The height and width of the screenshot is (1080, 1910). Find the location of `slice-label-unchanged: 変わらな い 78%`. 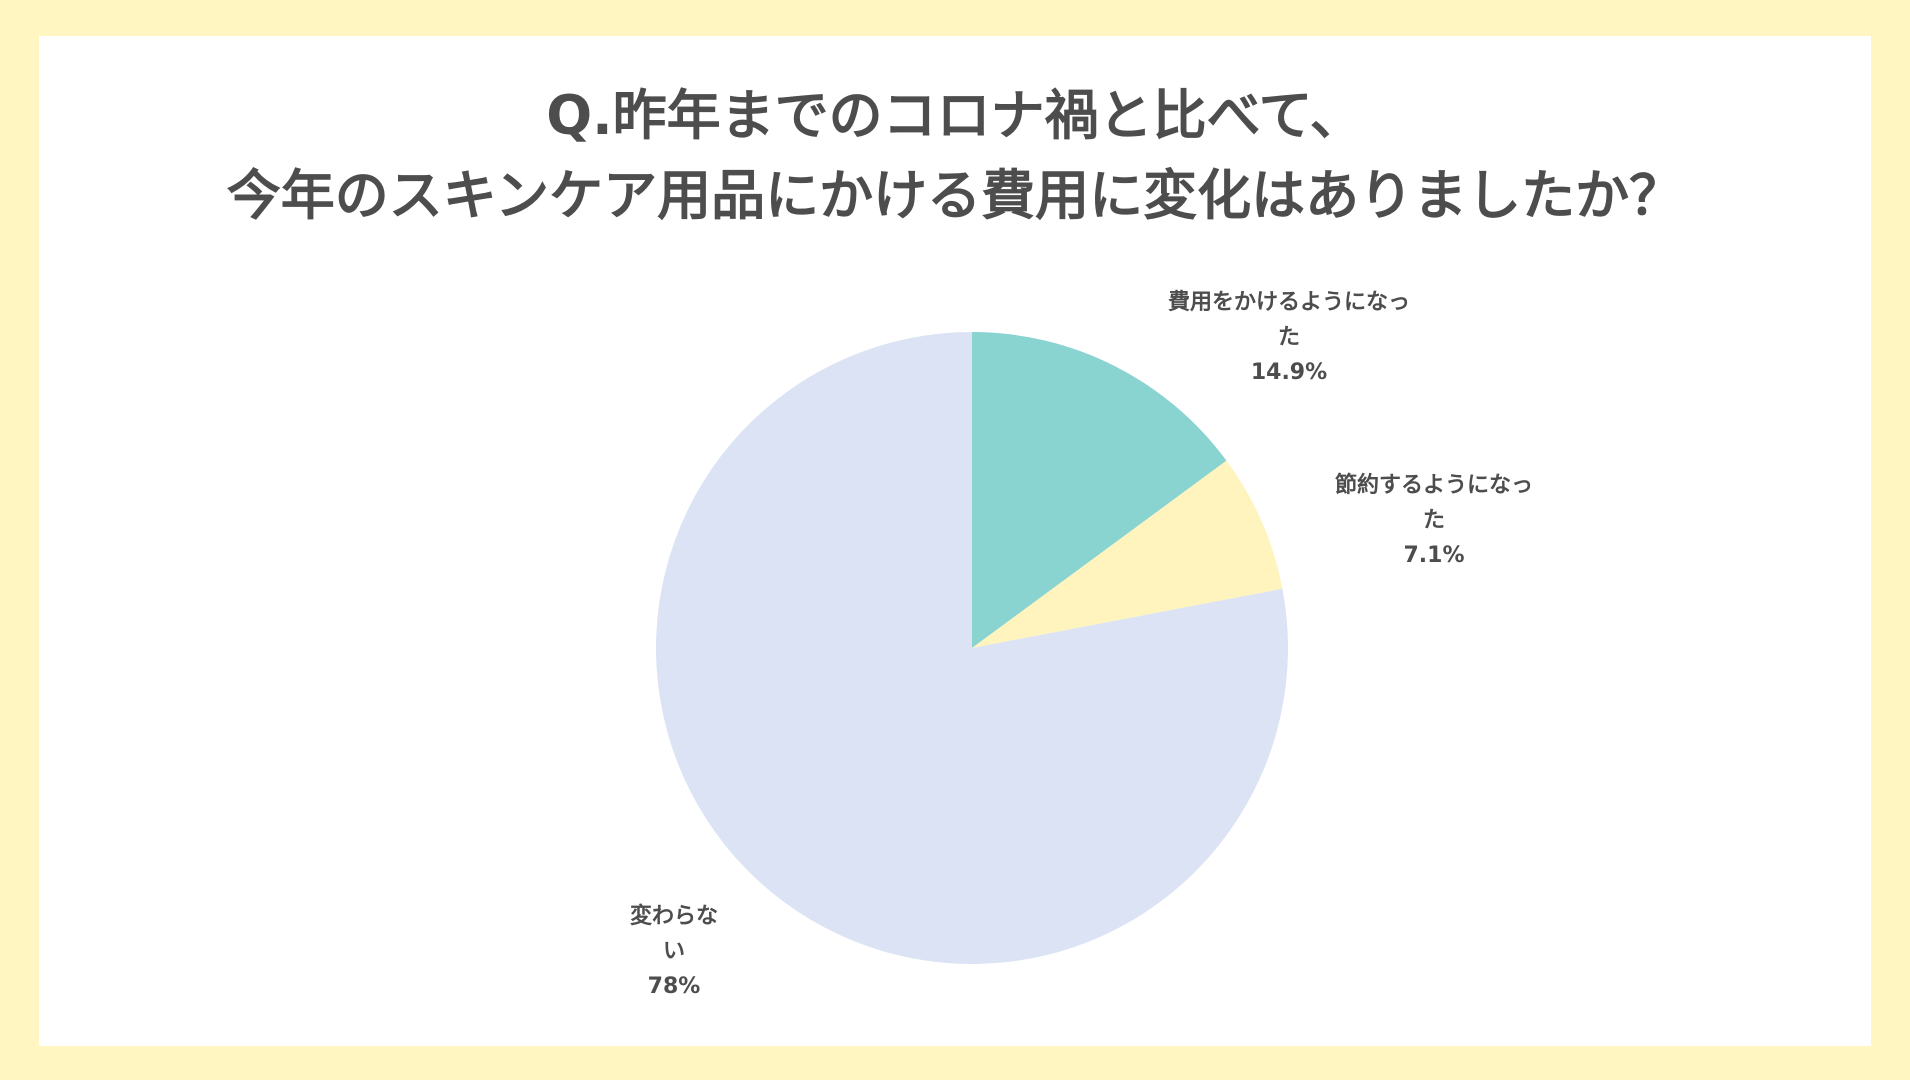

slice-label-unchanged: 変わらな い 78% is located at coordinates (674, 951).